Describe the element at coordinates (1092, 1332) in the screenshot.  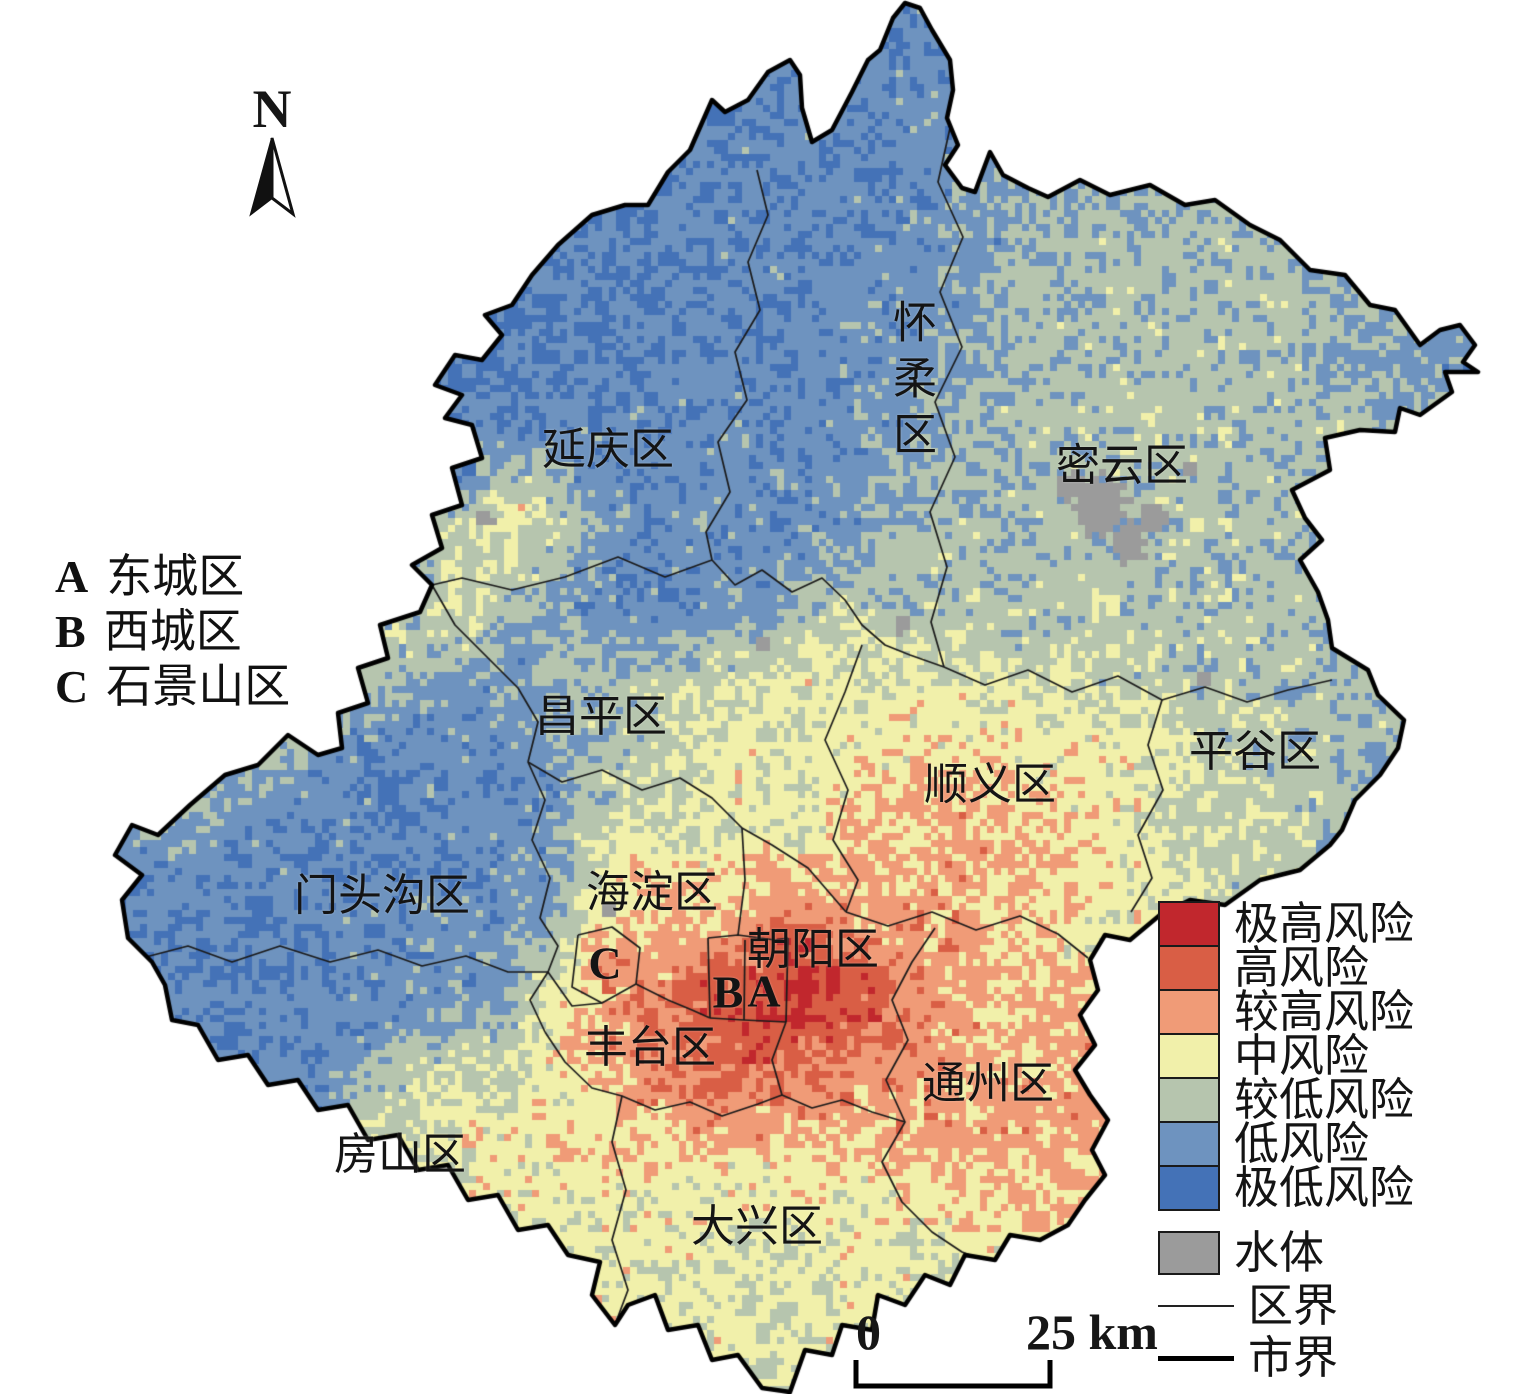
I see `scale-end-label: 25 km` at that location.